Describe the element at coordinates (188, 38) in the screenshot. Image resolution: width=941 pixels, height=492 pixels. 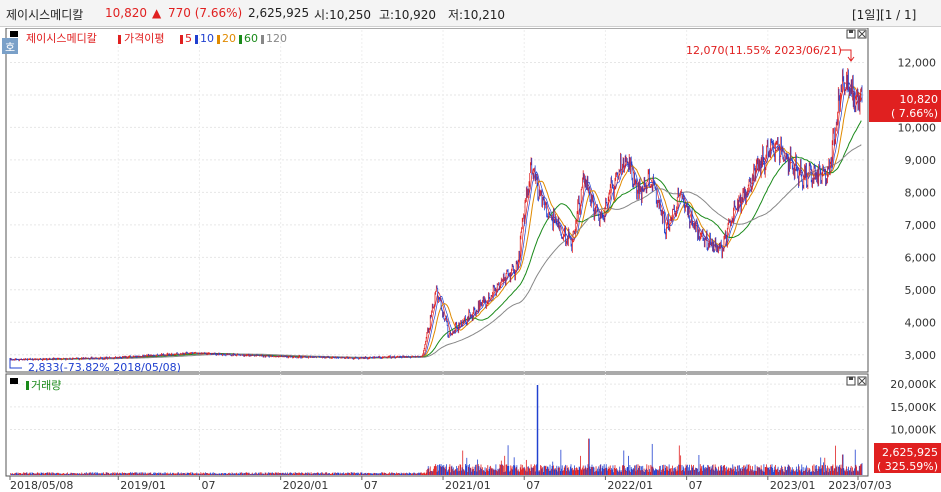
I see `ma-legend-label: 5` at that location.